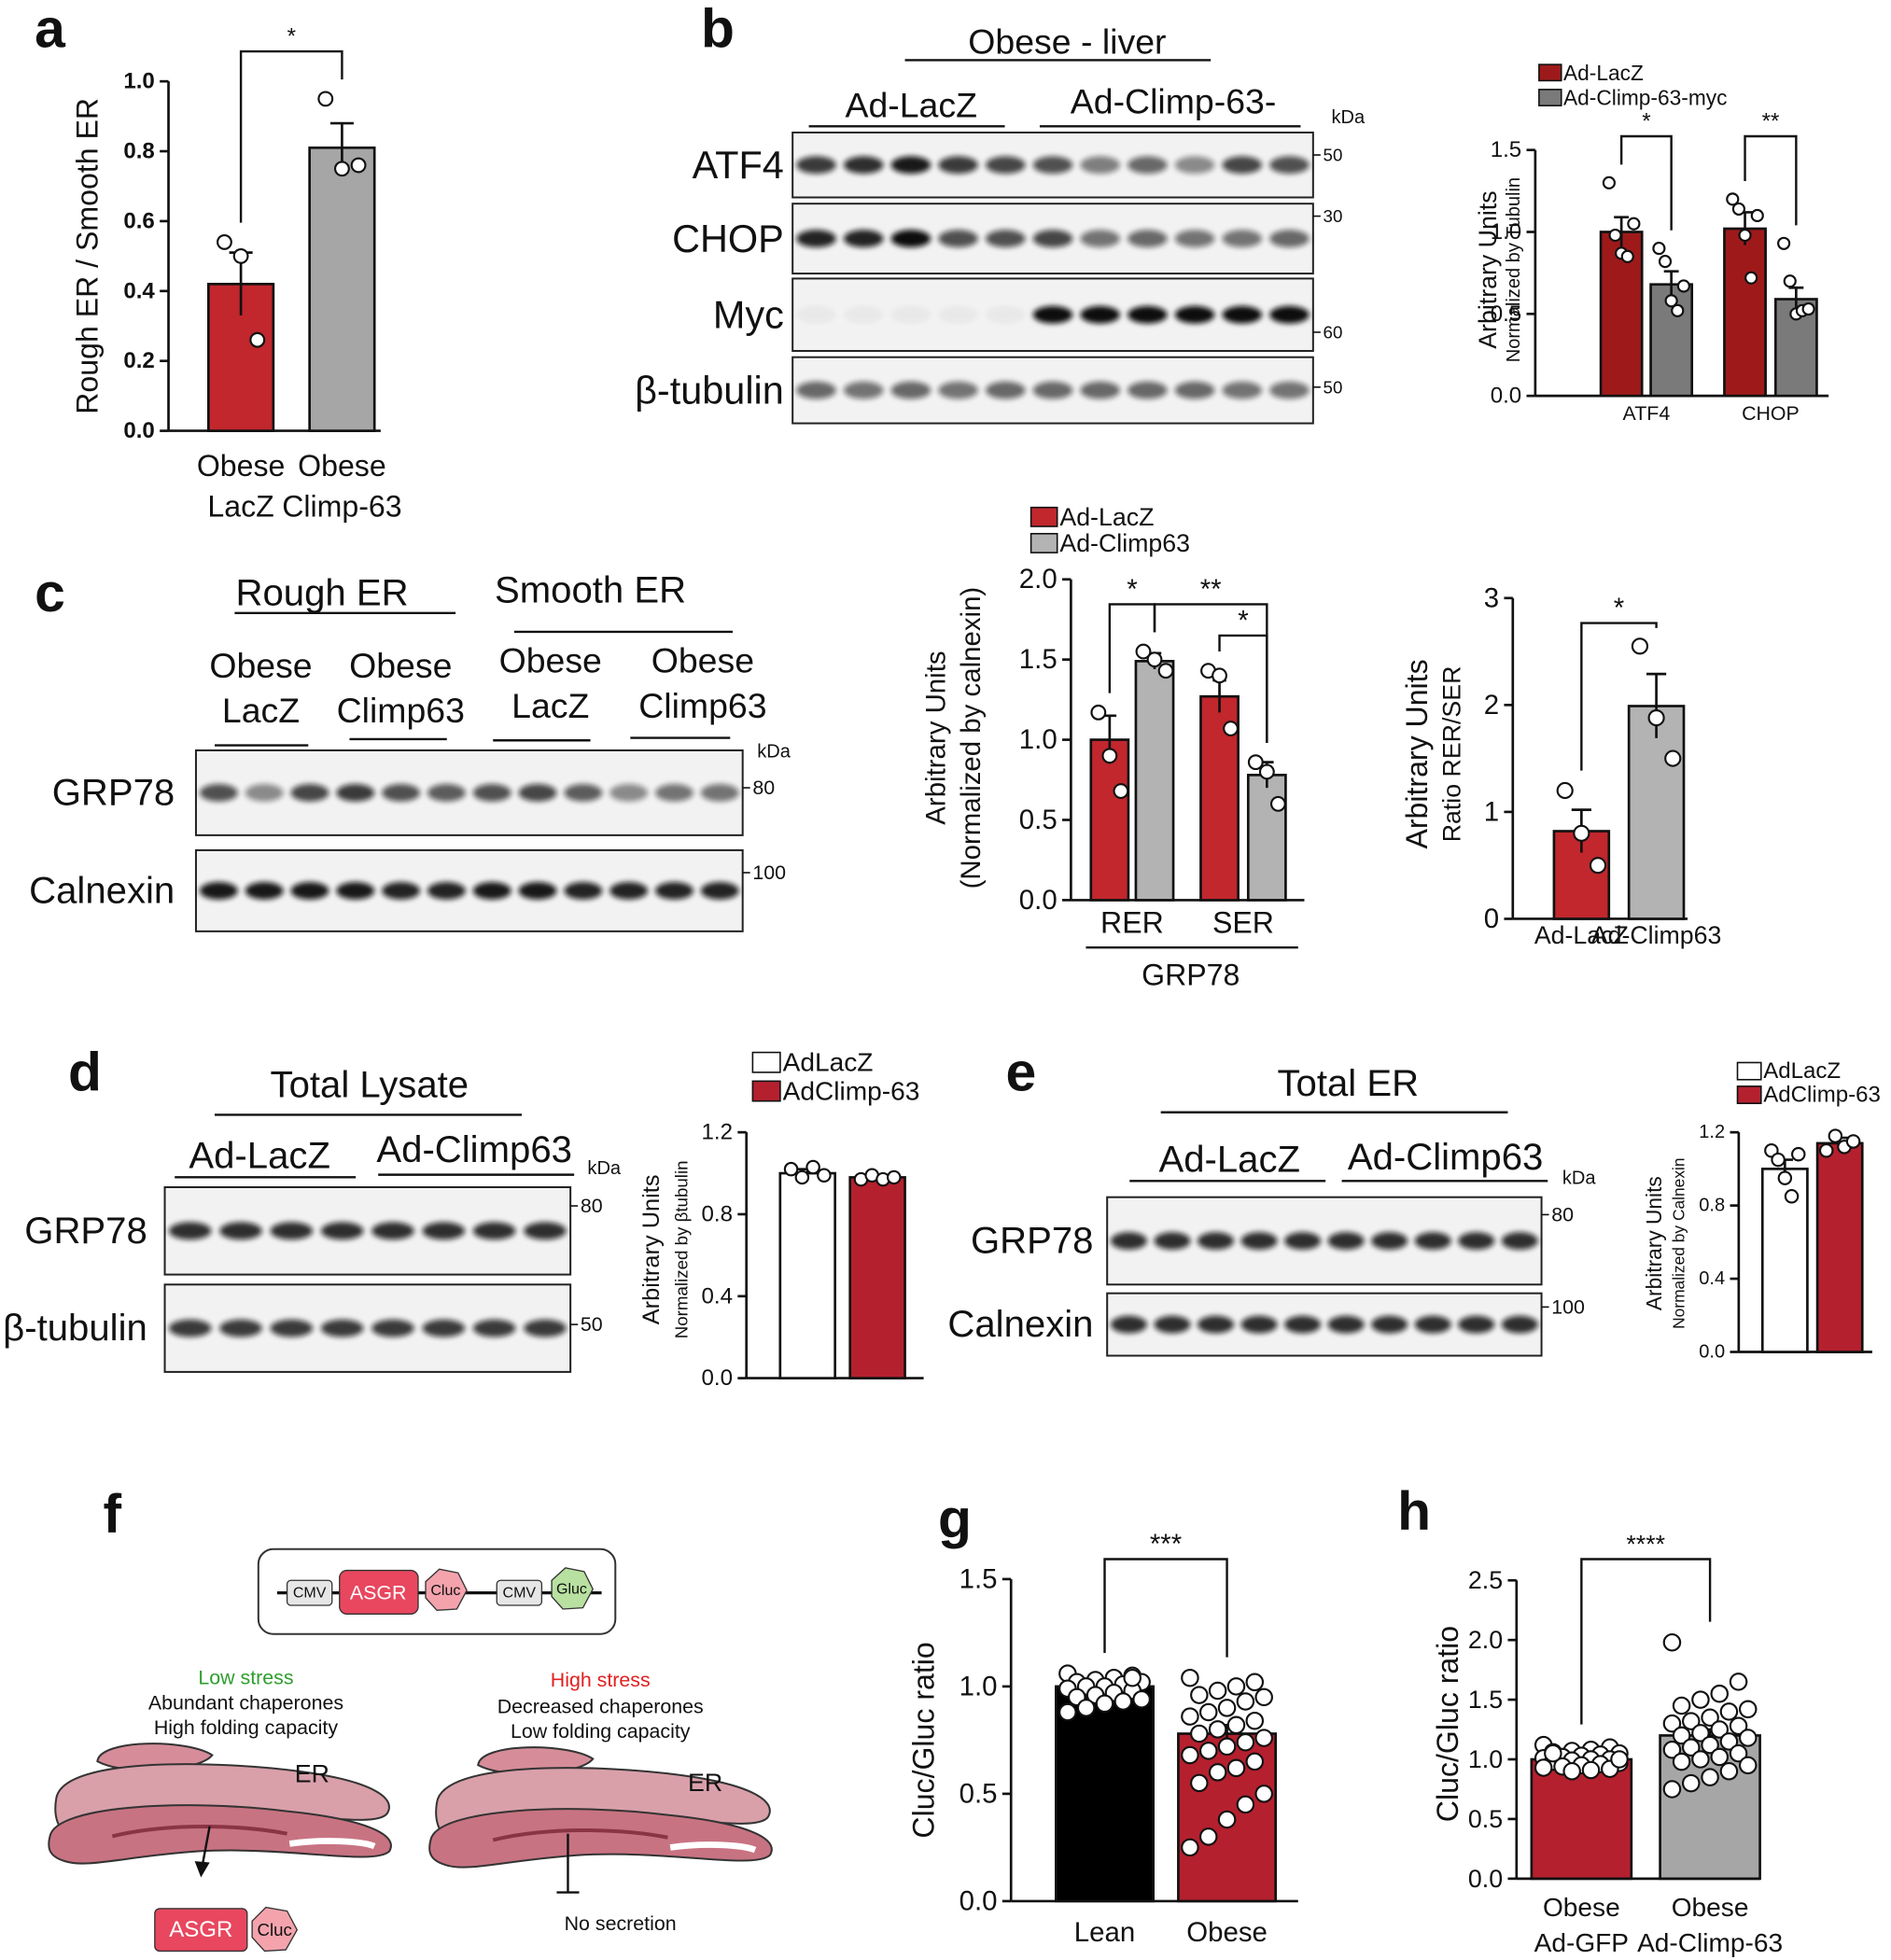 The height and width of the screenshot is (1960, 1891). What do you see at coordinates (592, 1324) in the screenshot?
I see `marker-label: 50` at bounding box center [592, 1324].